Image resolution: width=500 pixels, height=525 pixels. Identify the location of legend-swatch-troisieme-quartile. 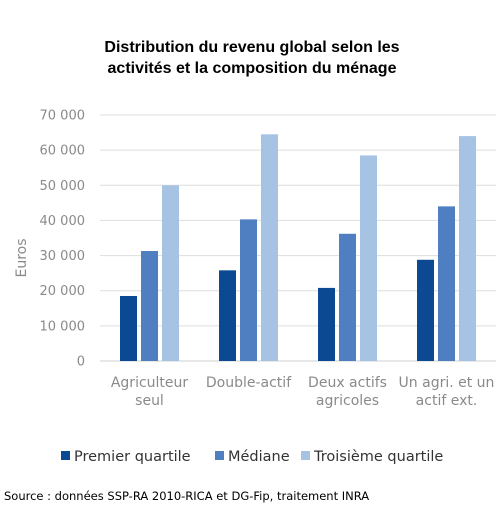
(305, 455).